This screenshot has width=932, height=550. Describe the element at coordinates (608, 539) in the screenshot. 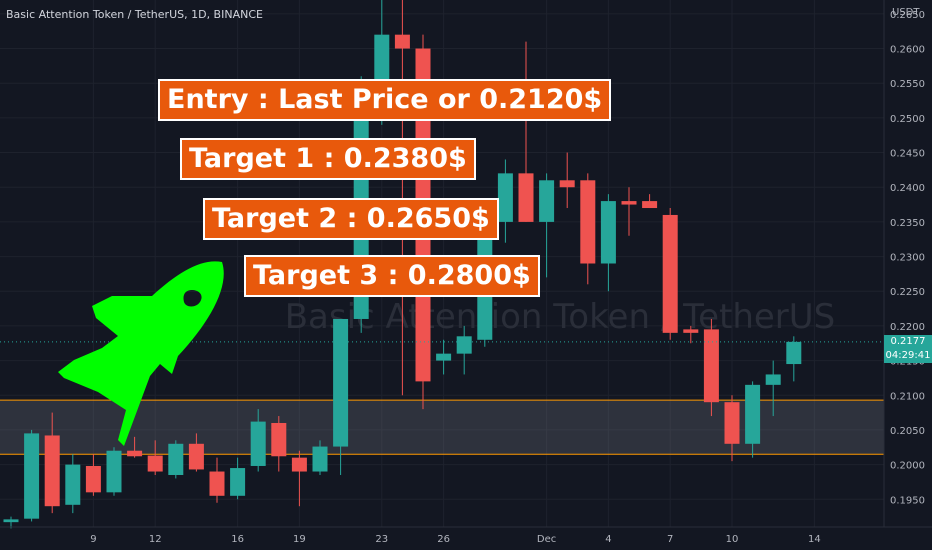

I see `date-tick-label: 4` at that location.